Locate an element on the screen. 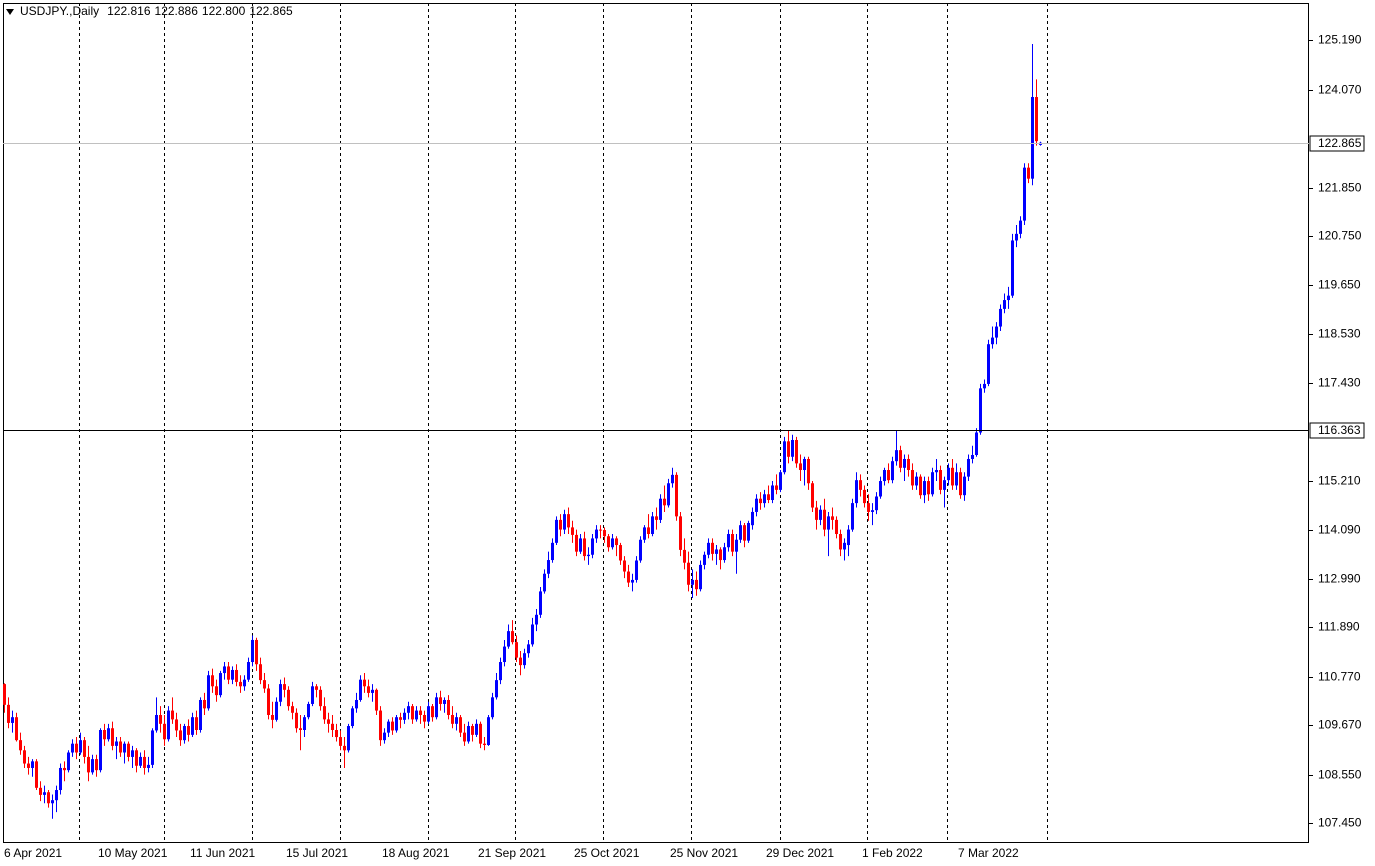  y-tick-label: 125.190 is located at coordinates (1340, 40).